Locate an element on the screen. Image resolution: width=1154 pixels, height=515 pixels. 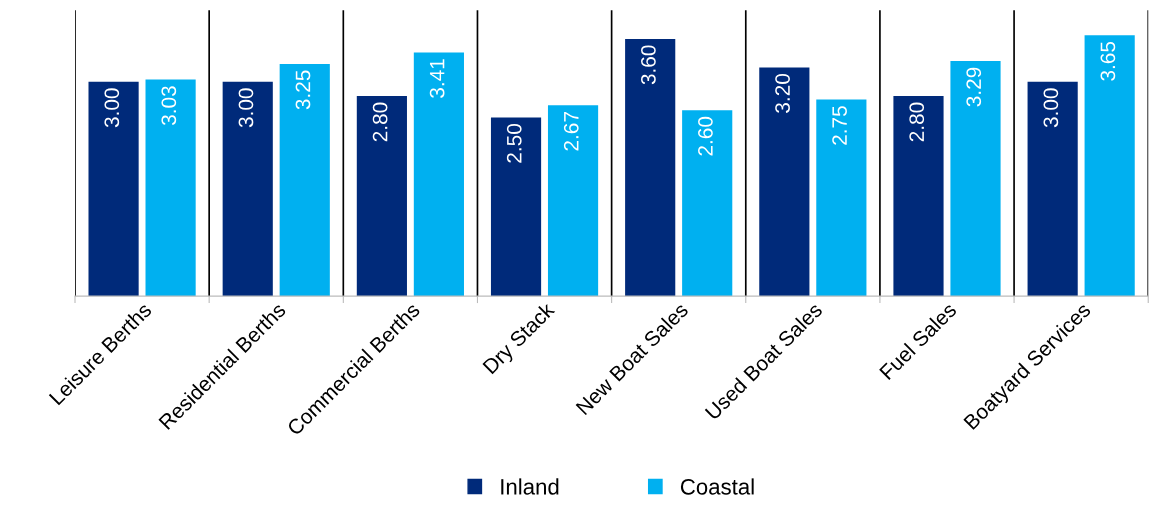
data-label: 3.65 is located at coordinates (1108, 61).